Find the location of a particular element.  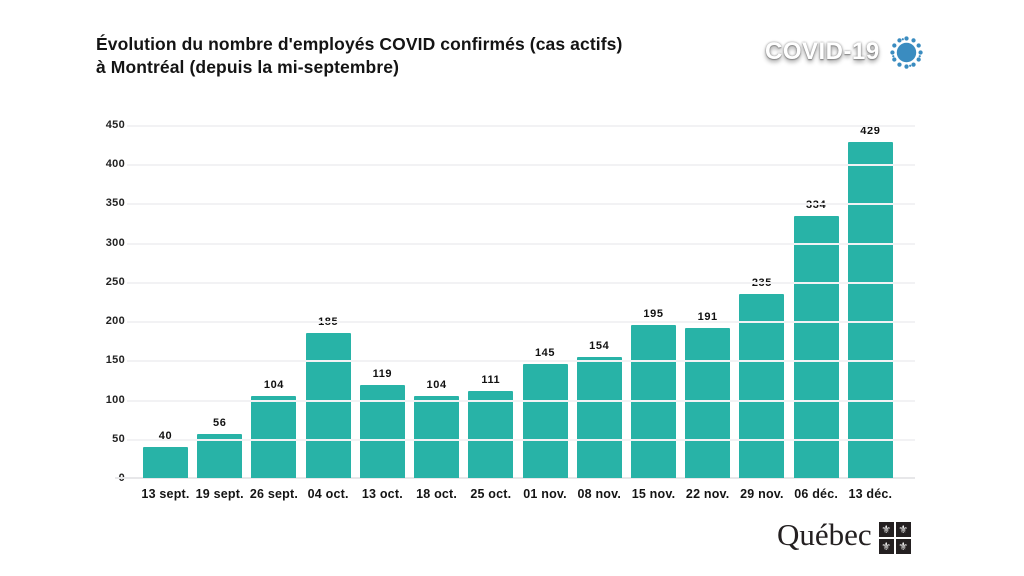

bar-slot: 33406 déc. is located at coordinates (816, 313).